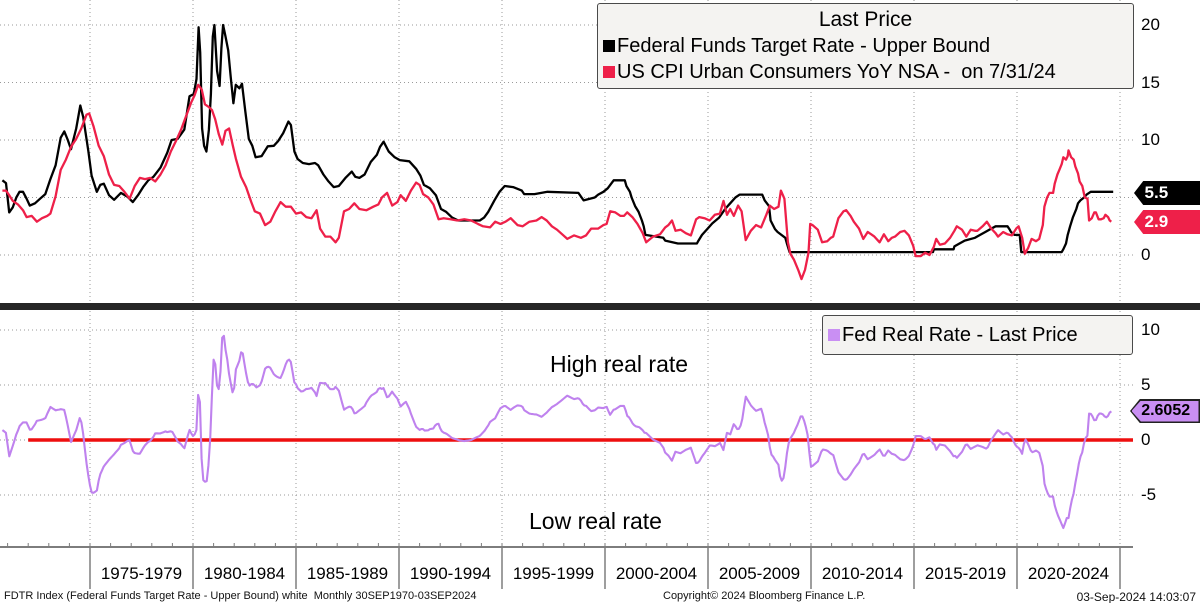 The image size is (1200, 603). What do you see at coordinates (1156, 192) in the screenshot?
I see `badge-value: 5.5` at bounding box center [1156, 192].